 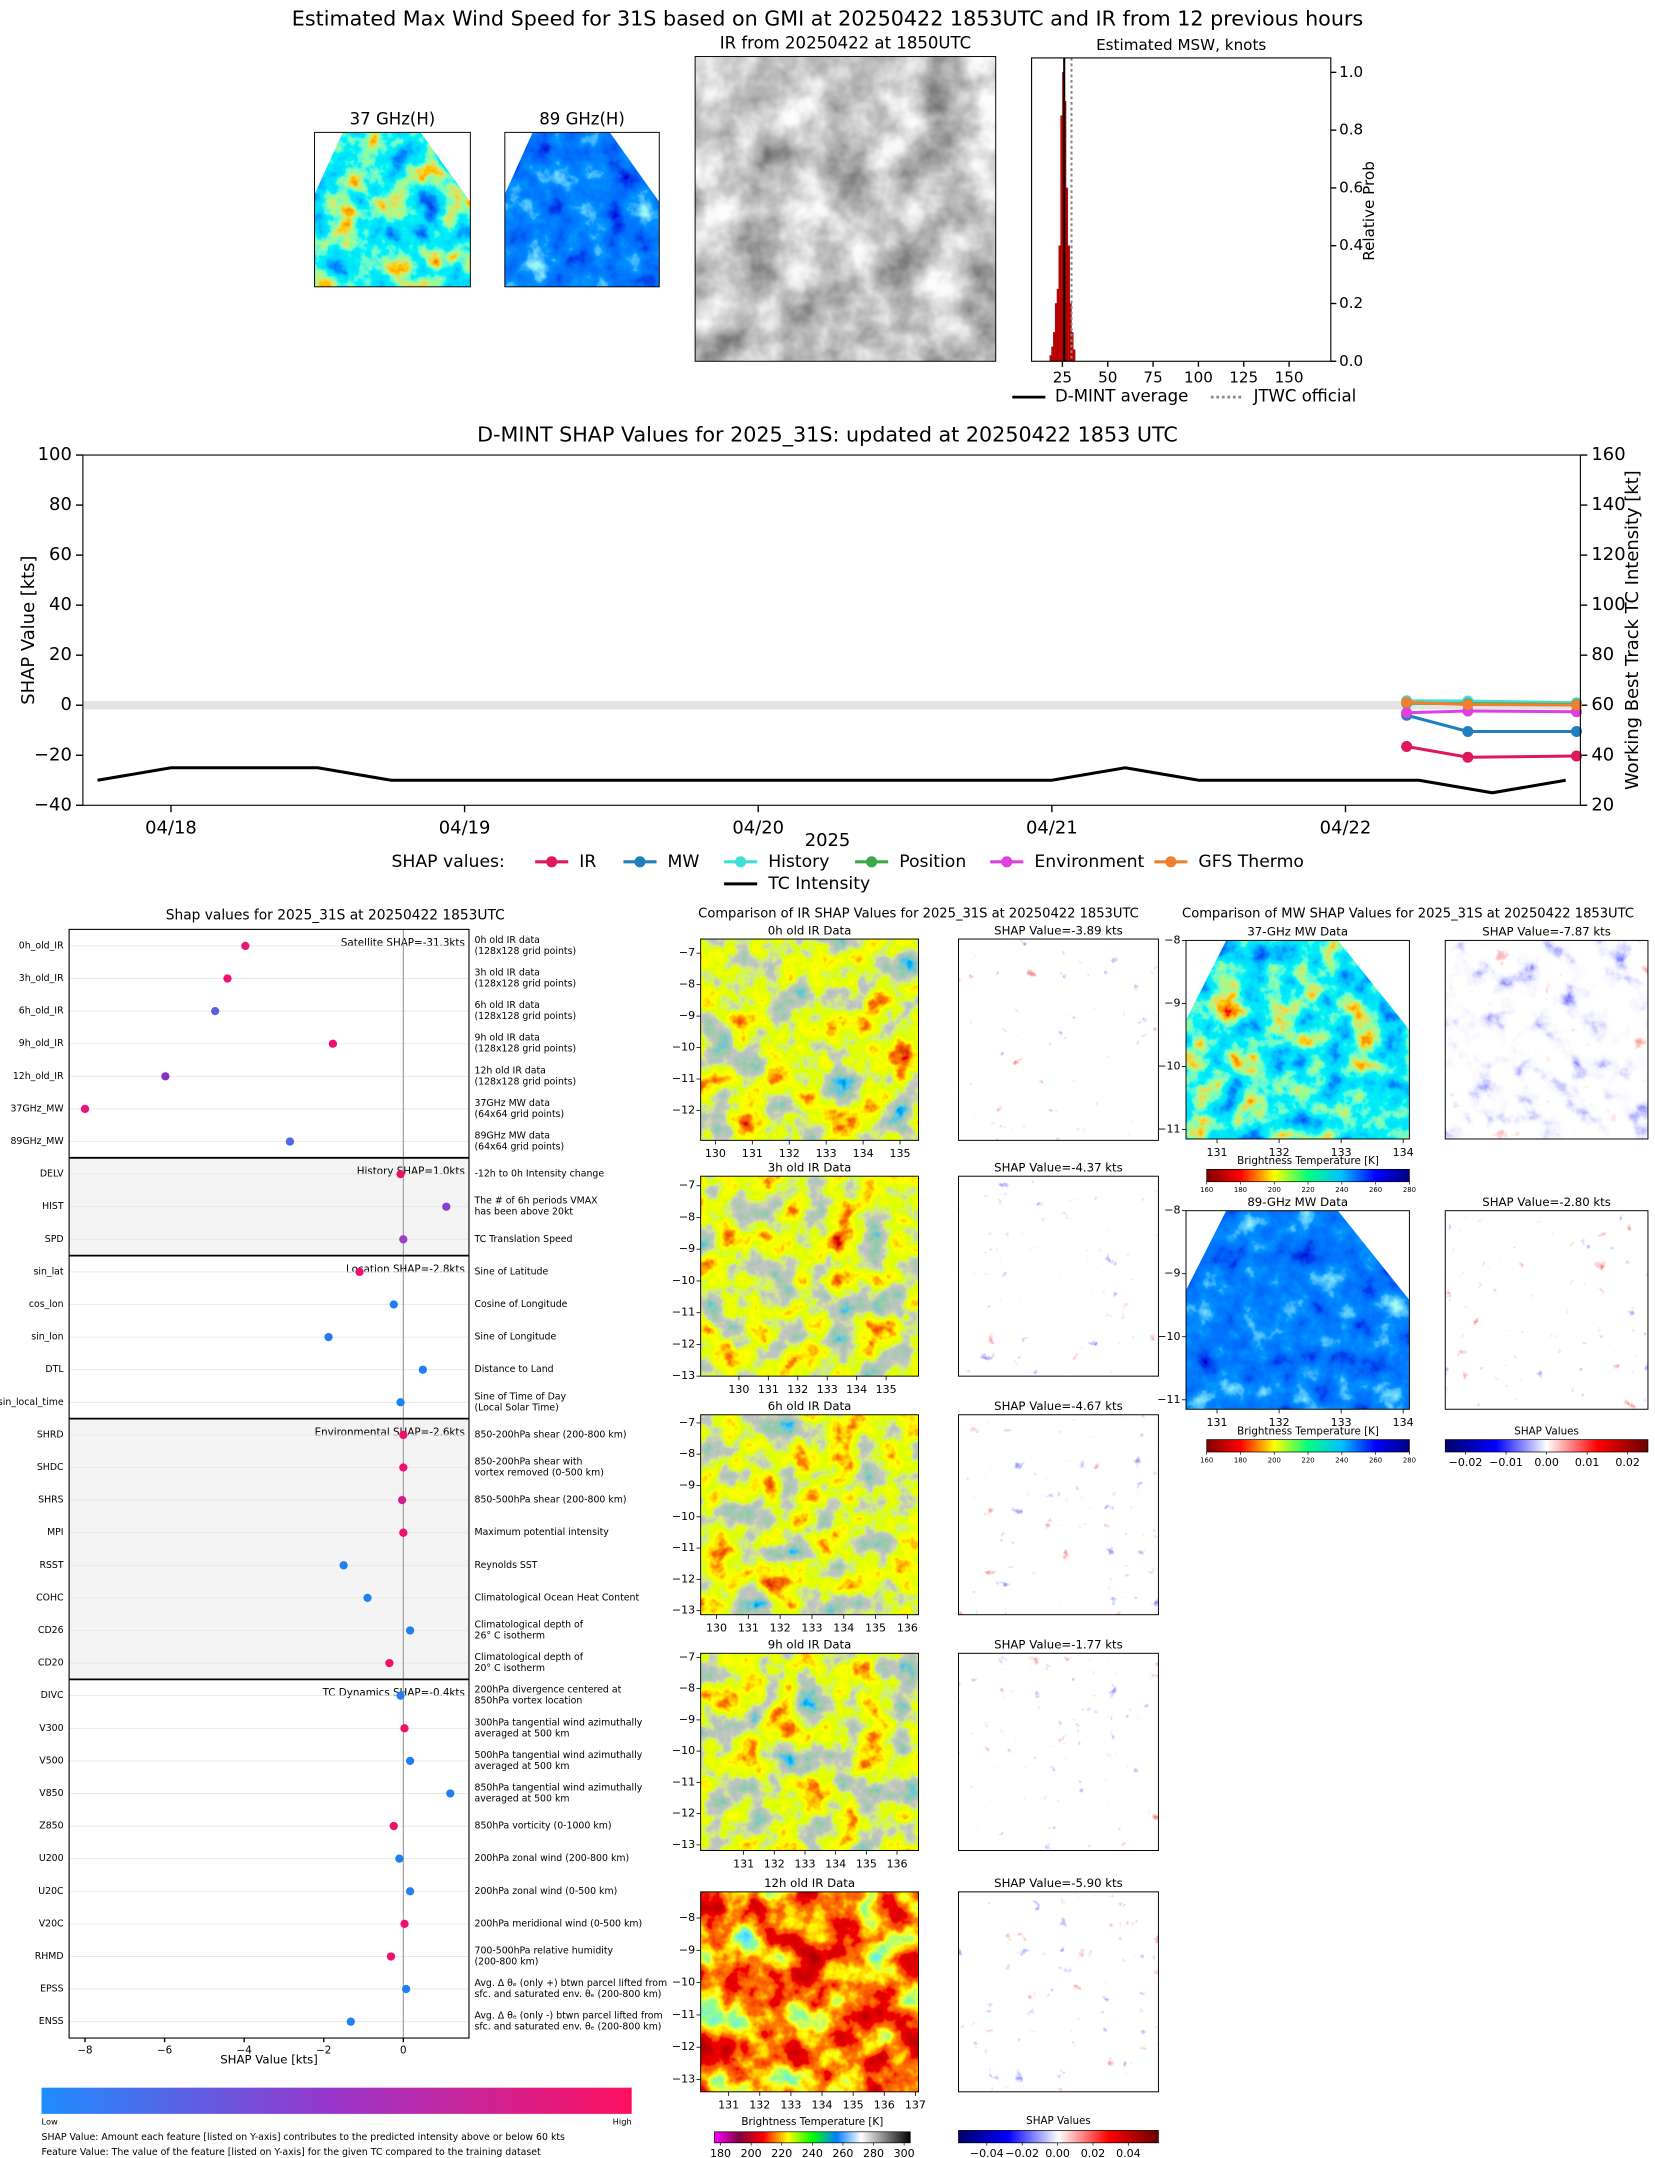 I want to click on y-tick-label: RSST, so click(x=51, y=1565).